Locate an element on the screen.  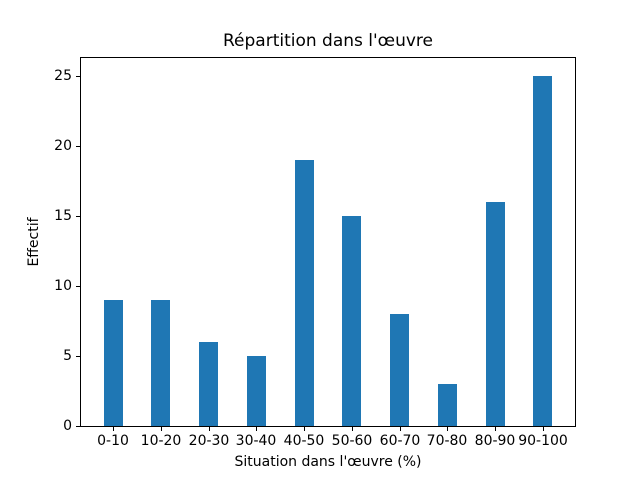
x-tick-label: 20-30 is located at coordinates (209, 441).